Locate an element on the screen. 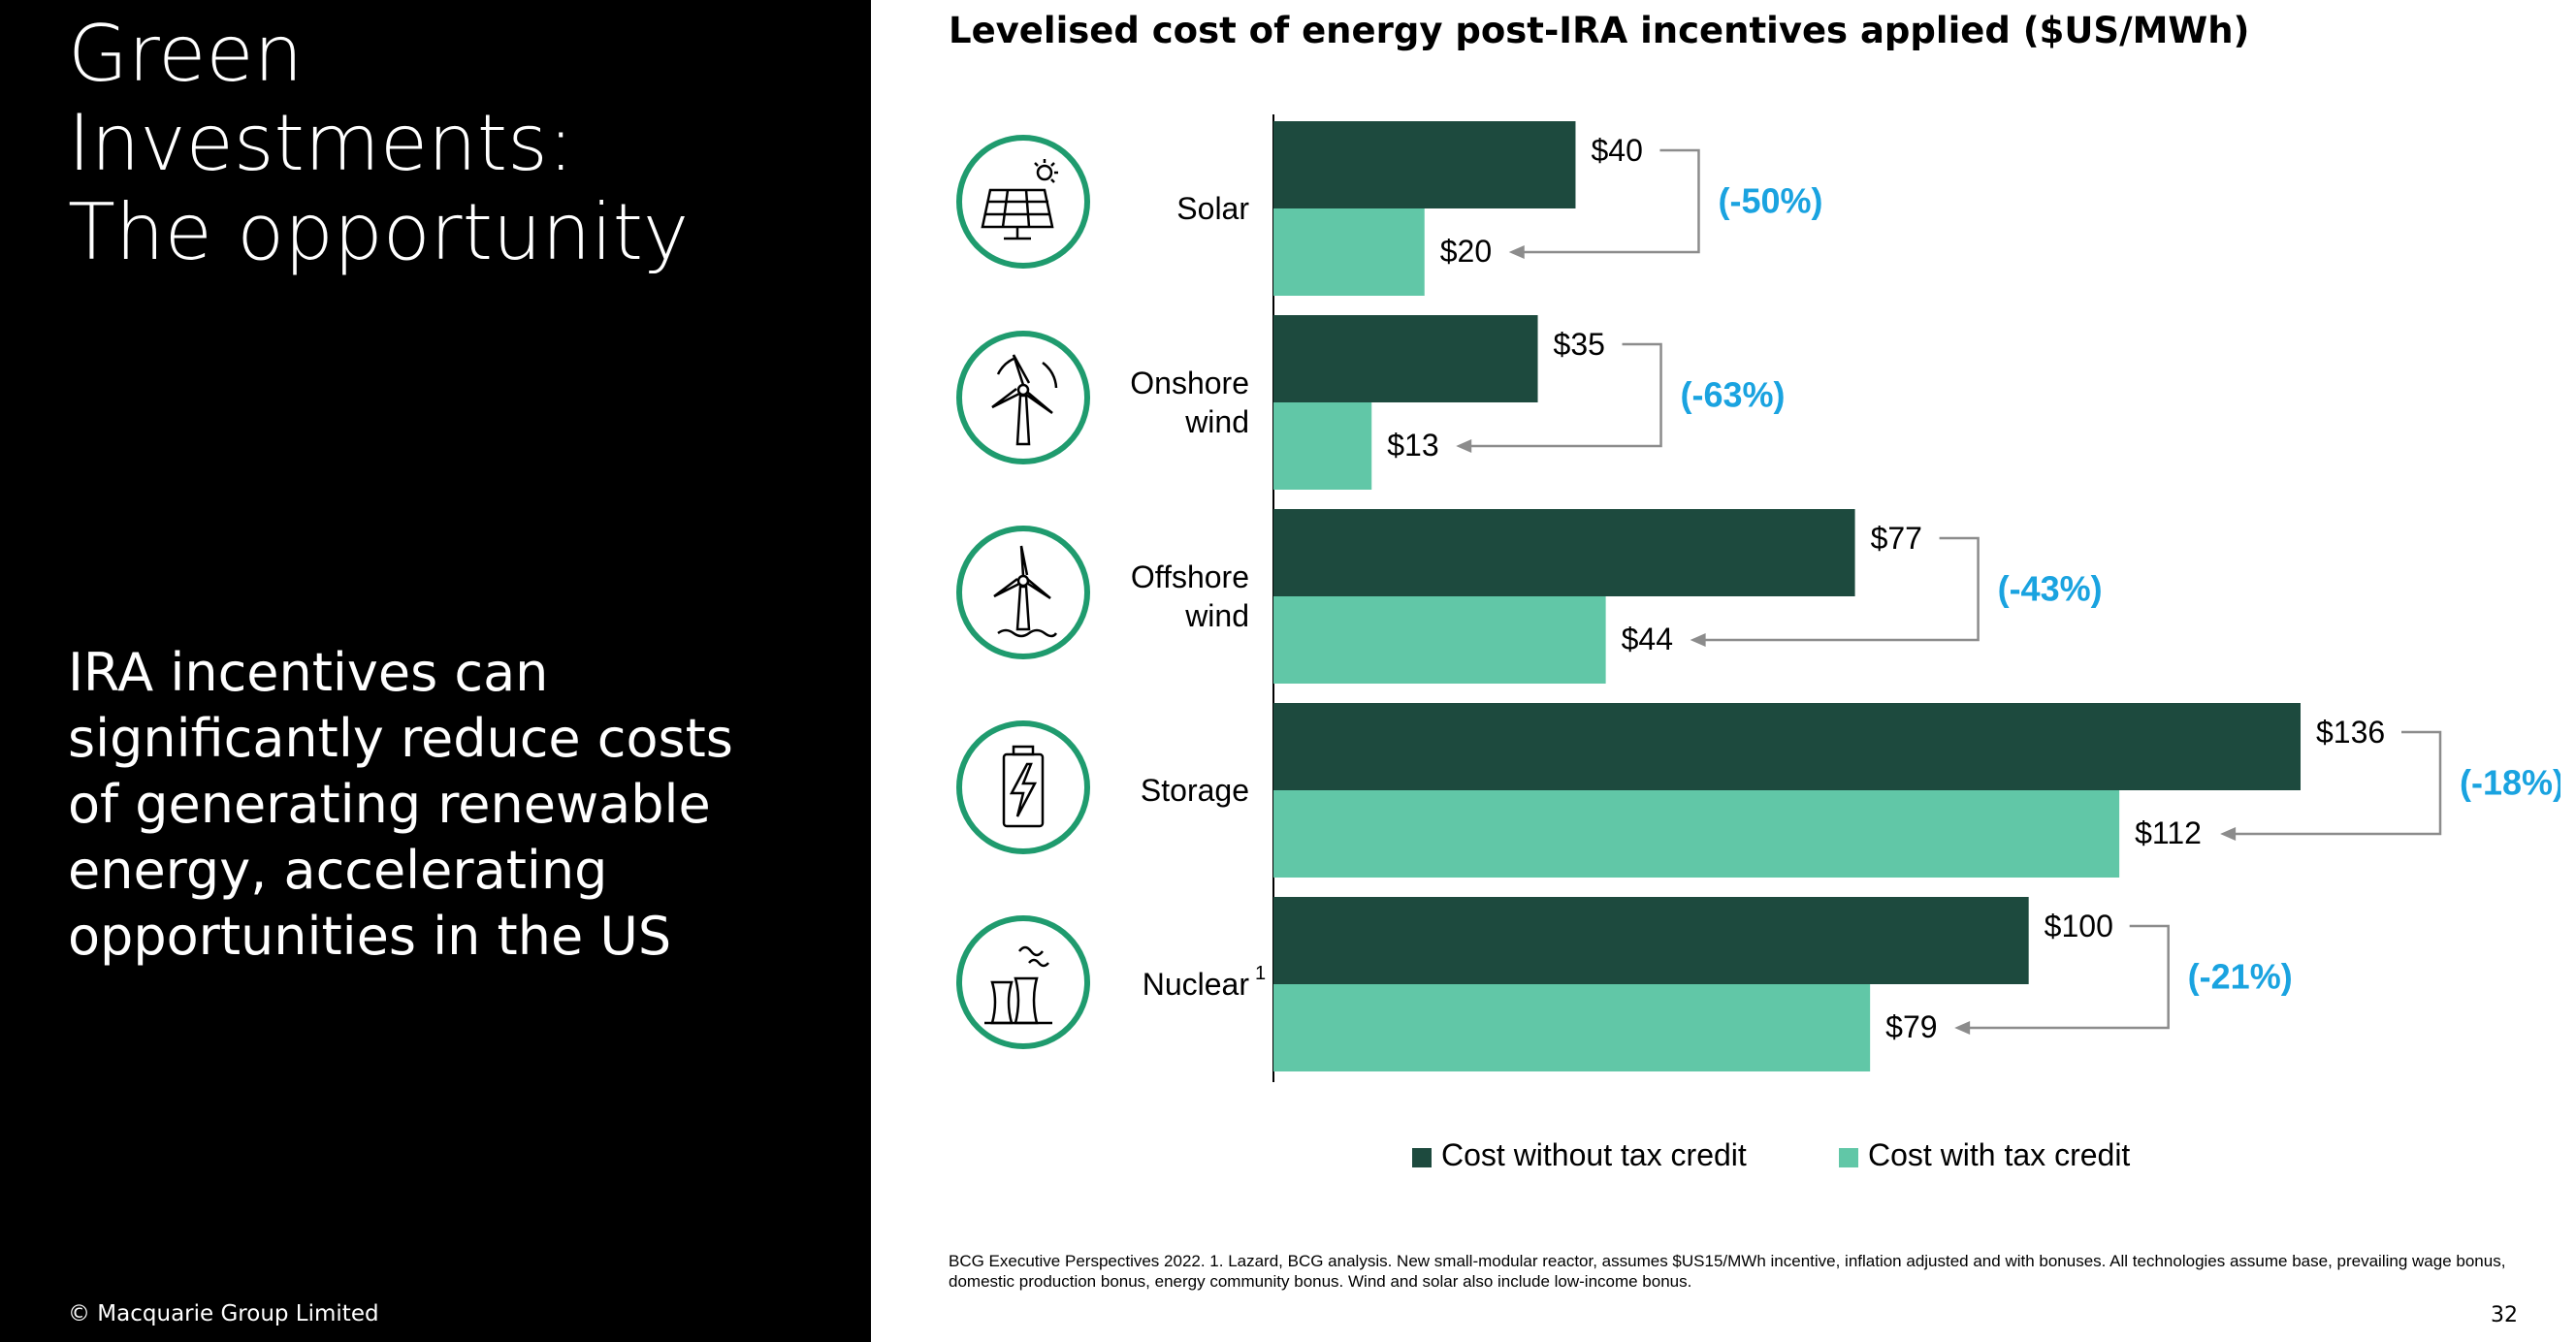 The height and width of the screenshot is (1342, 2576). title-line: The opportunity is located at coordinates (379, 232).